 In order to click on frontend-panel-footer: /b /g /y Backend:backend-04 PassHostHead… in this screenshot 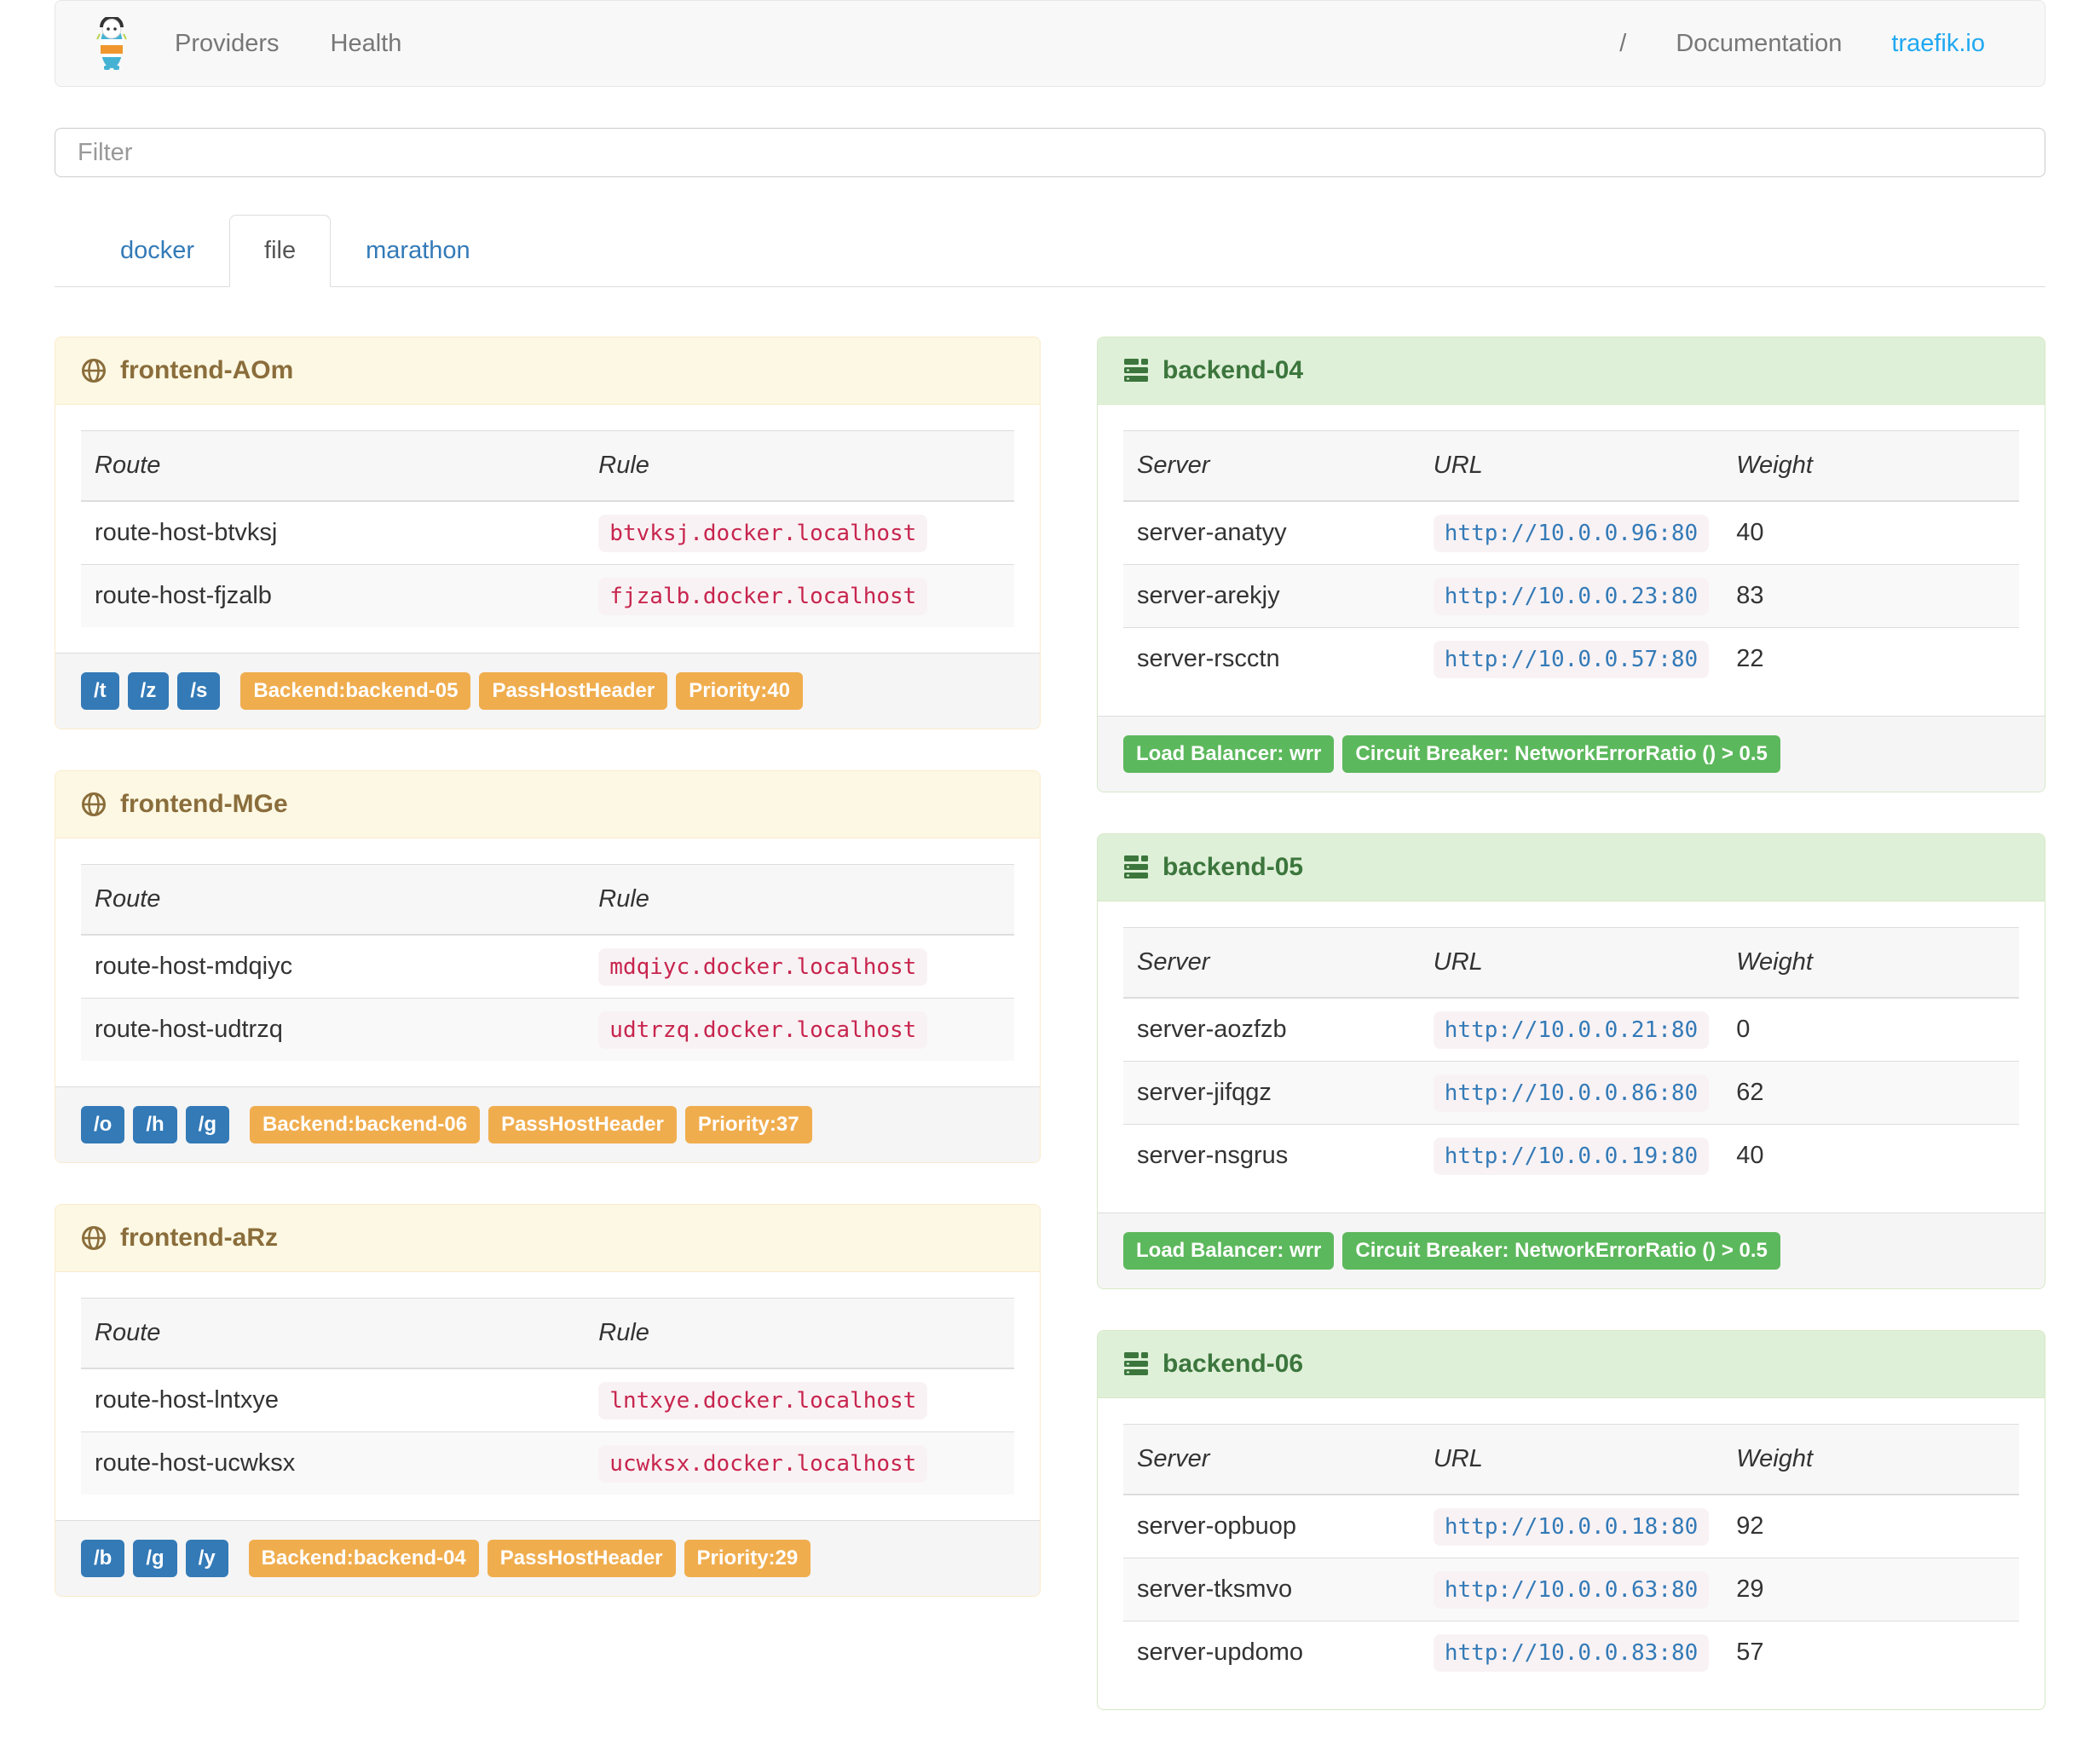, I will do `click(547, 1558)`.